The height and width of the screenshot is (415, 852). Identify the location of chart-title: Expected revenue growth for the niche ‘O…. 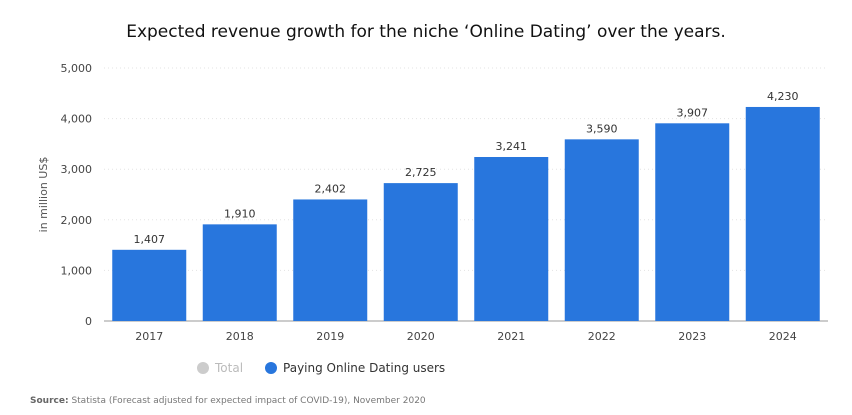
(426, 32).